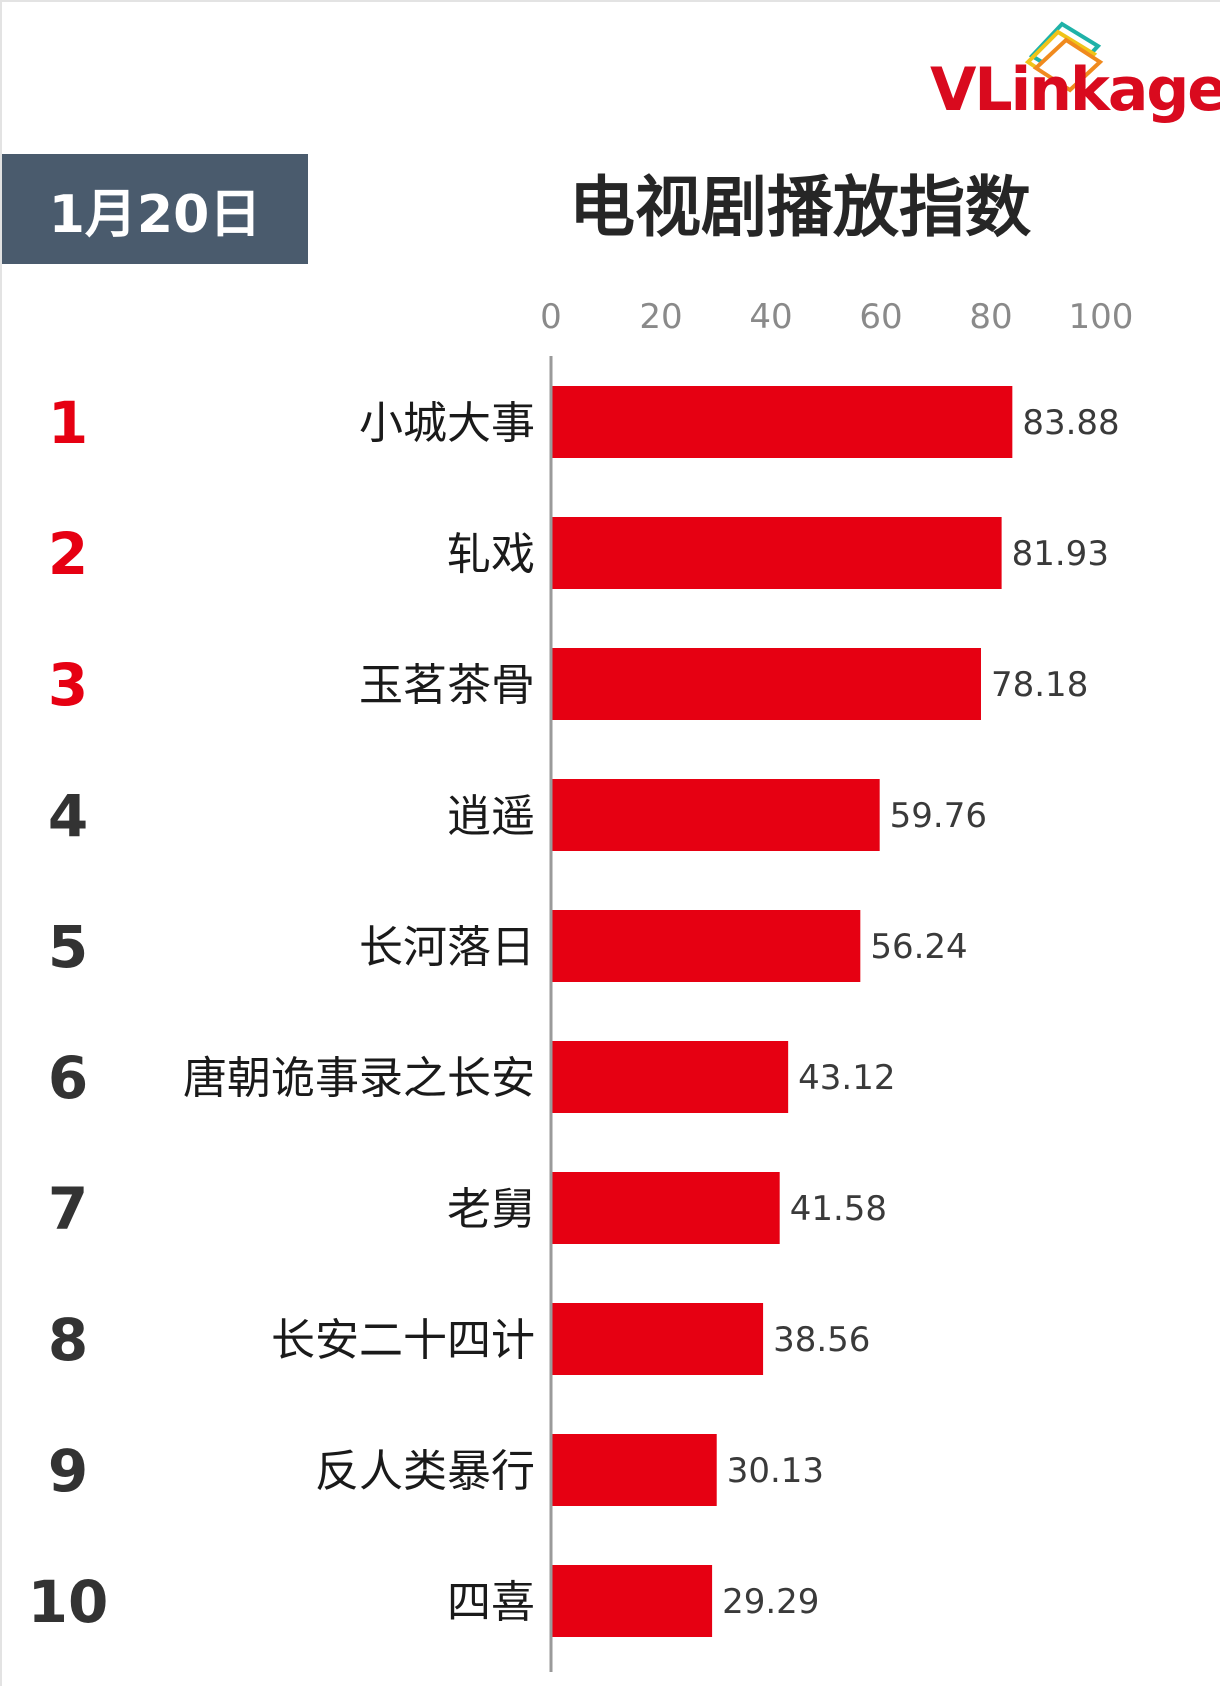 Image resolution: width=1220 pixels, height=1686 pixels. I want to click on category-label: 唐朝诡事录之长安, so click(359, 1078).